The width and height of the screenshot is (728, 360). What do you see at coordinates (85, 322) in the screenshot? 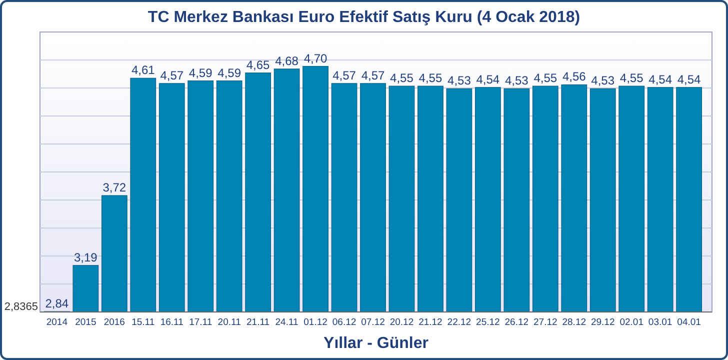
I see `x-tick-label: 2015` at bounding box center [85, 322].